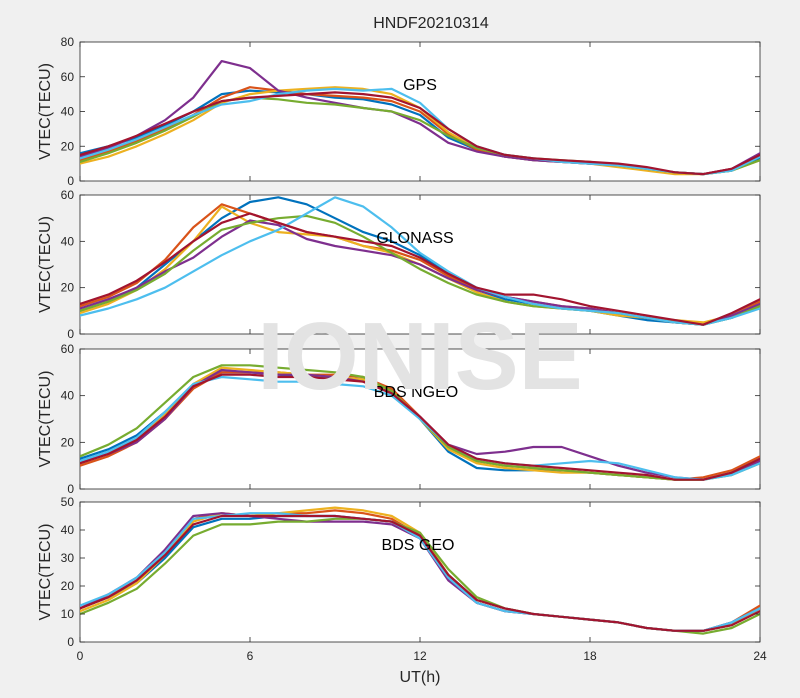  I want to click on x-tick-label: 0, so click(80, 656).